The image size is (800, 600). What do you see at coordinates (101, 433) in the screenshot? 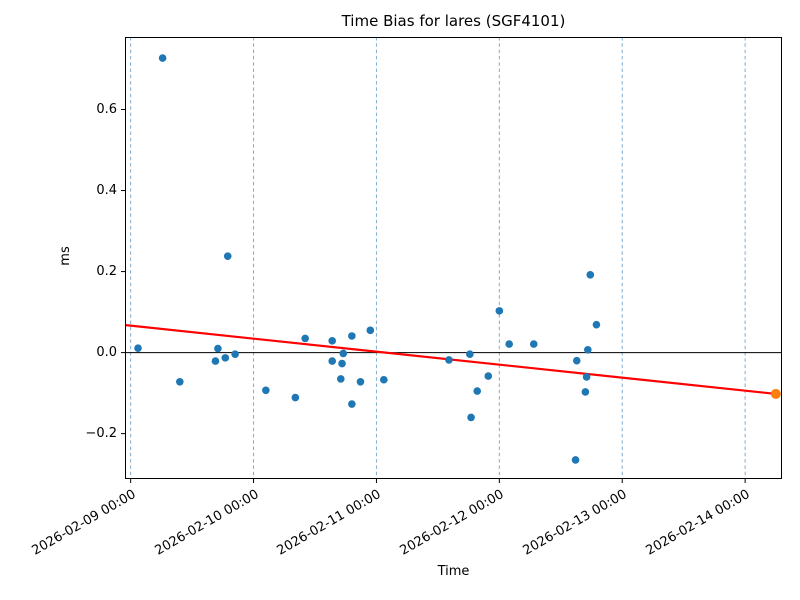
I see `y-tick-label: −0.2` at bounding box center [101, 433].